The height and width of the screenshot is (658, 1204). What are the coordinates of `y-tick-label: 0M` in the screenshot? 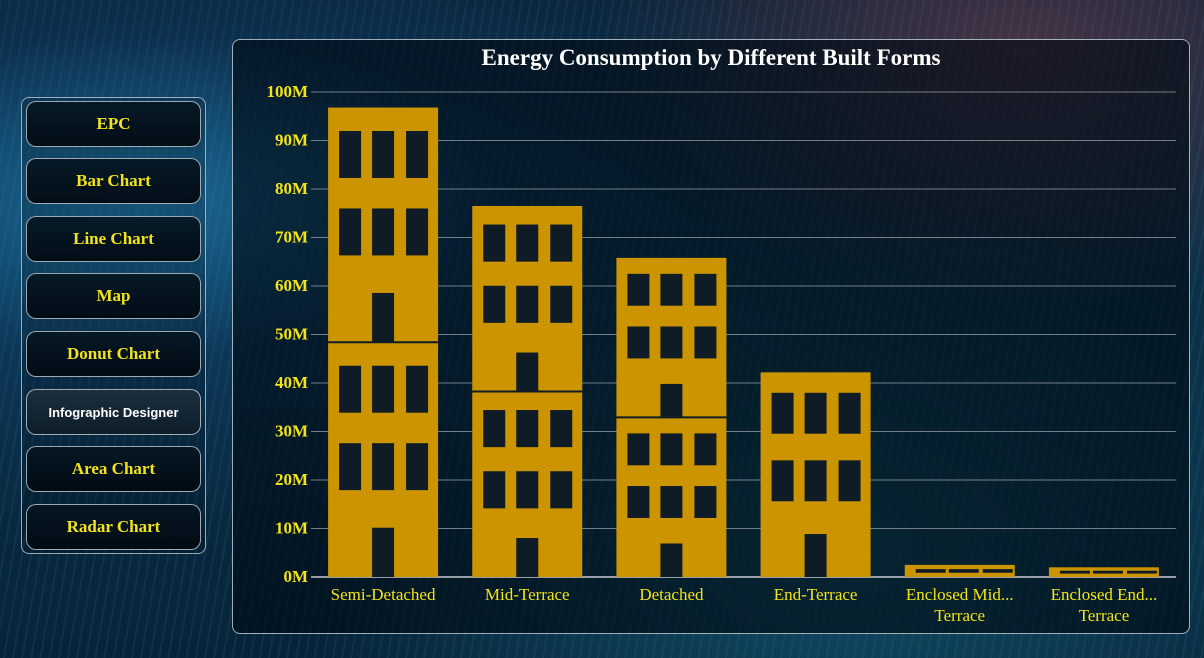 It's located at (295, 576).